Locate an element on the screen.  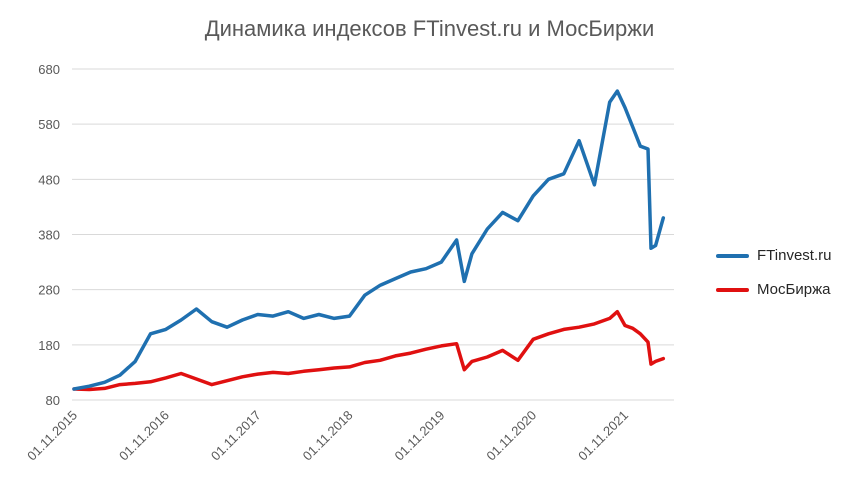
x-tick-label: 01.11.2021 is located at coordinates (603, 436).